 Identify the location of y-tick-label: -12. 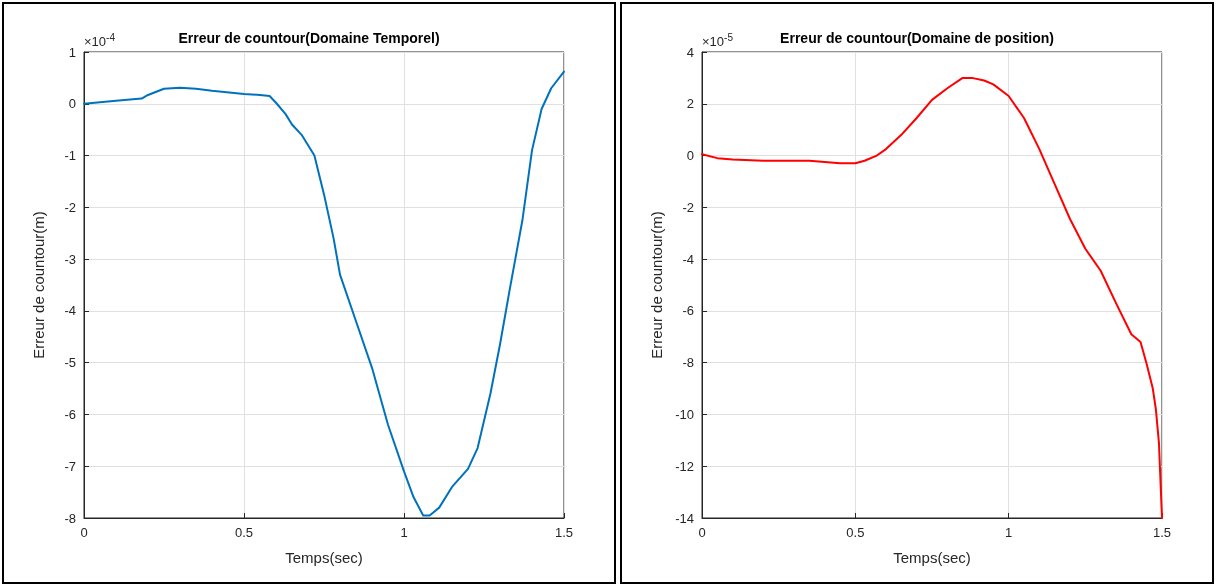
(684, 466).